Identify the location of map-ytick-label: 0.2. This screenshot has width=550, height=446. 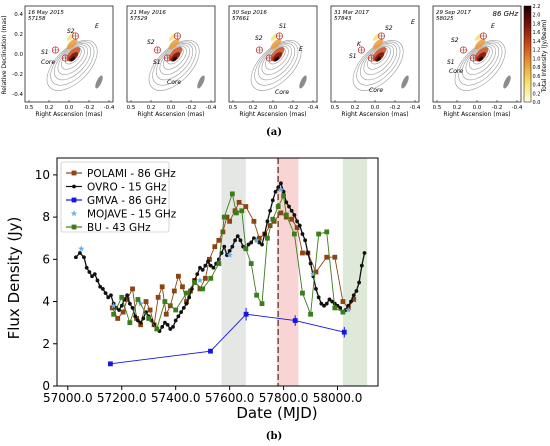
(18, 35).